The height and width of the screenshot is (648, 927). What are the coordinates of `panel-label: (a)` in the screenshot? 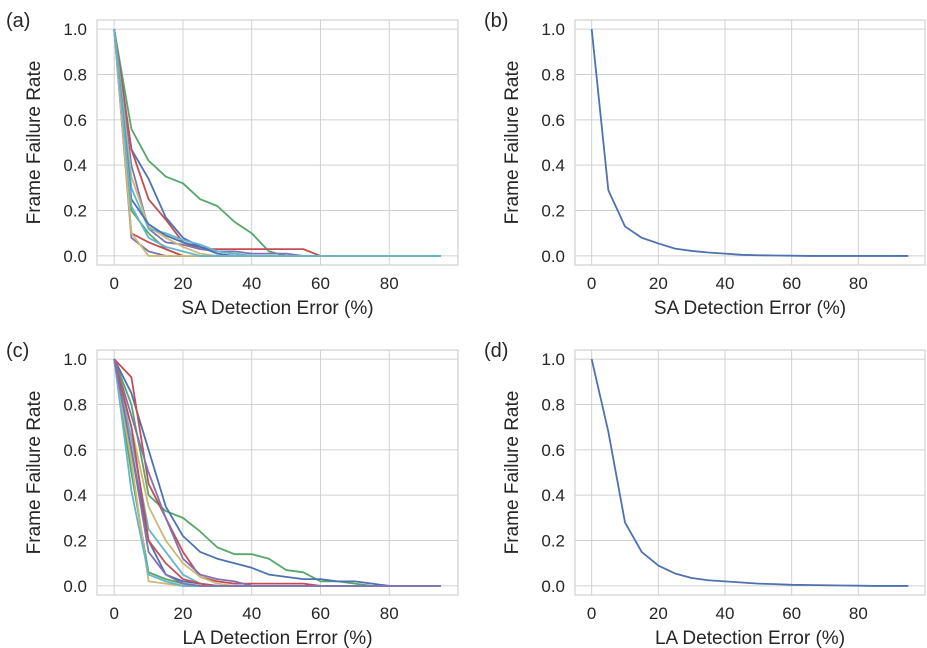 It's located at (18, 21).